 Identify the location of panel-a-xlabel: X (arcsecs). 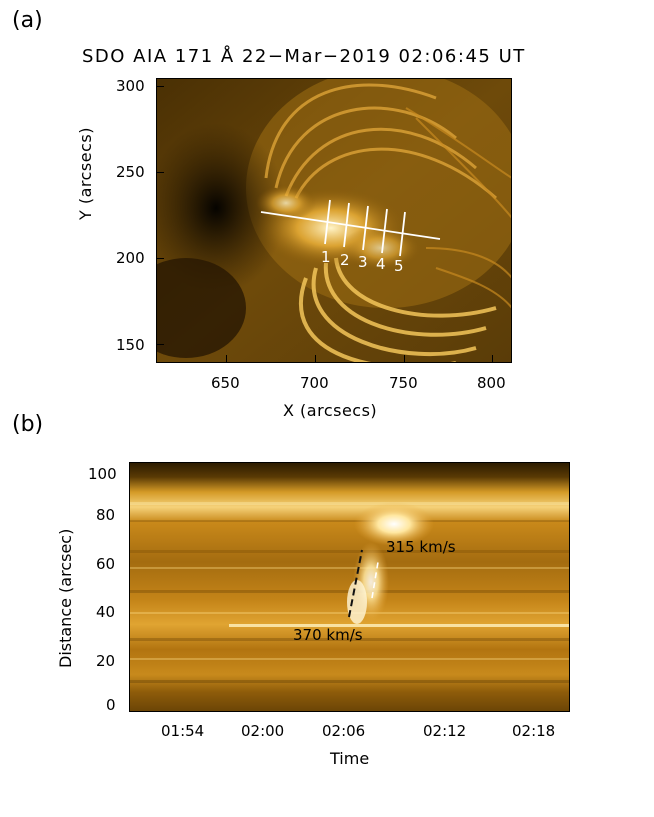
(330, 410).